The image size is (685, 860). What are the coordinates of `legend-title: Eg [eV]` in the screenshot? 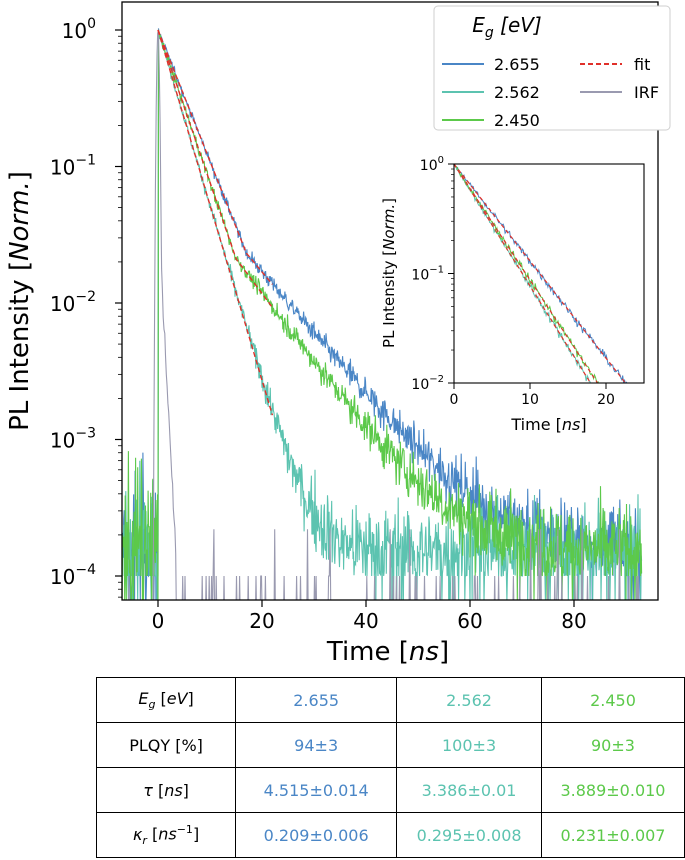 It's located at (506, 27).